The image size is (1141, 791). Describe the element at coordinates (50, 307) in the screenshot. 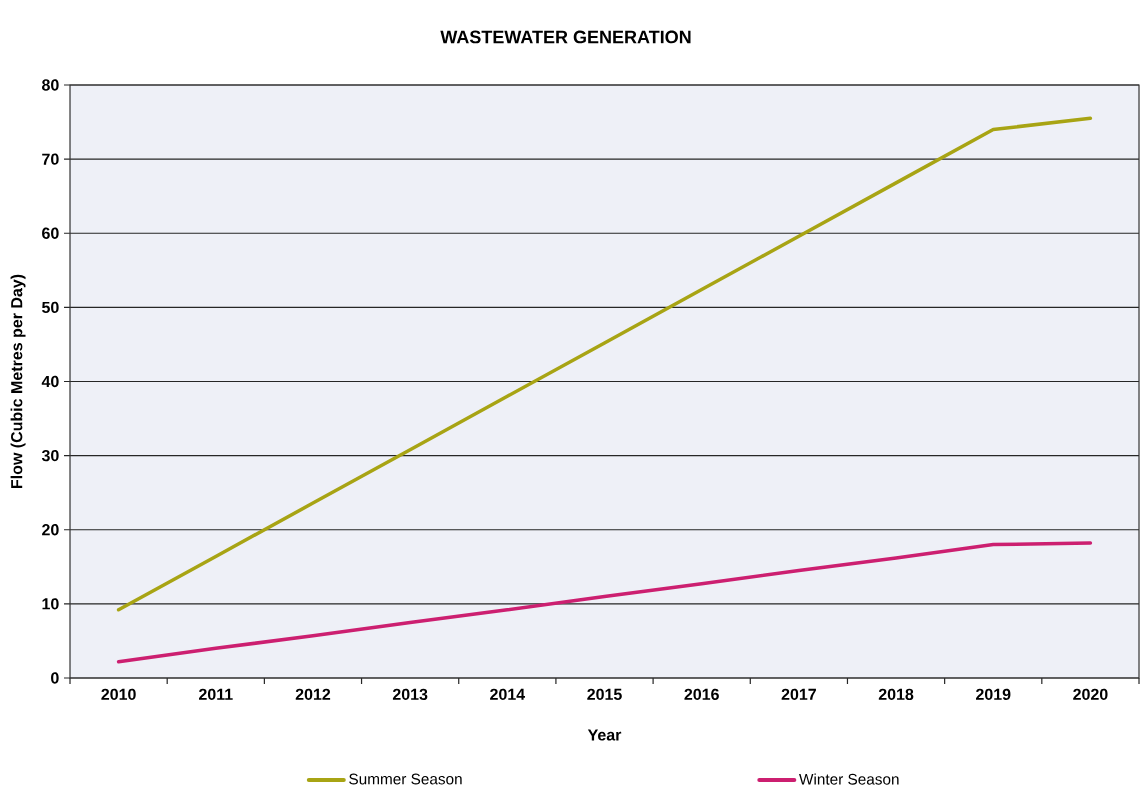

I see `y-tick-label: 50` at that location.